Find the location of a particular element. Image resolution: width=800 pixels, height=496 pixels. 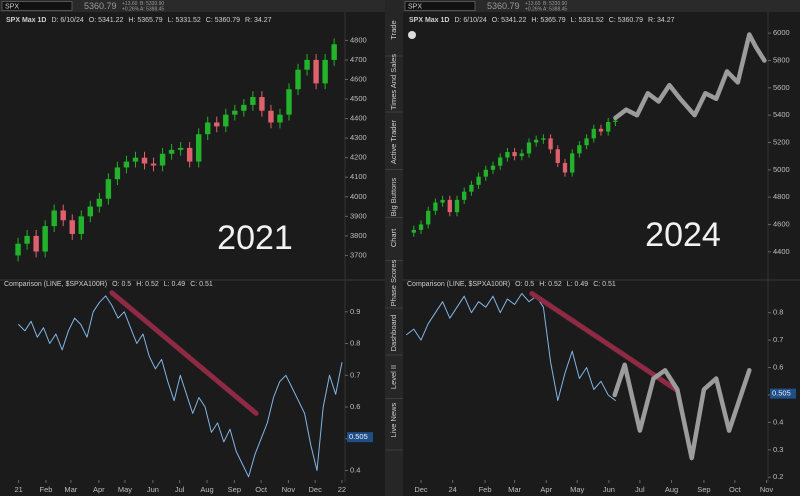

quote-field: D: 6/10/24 is located at coordinates (67, 20).